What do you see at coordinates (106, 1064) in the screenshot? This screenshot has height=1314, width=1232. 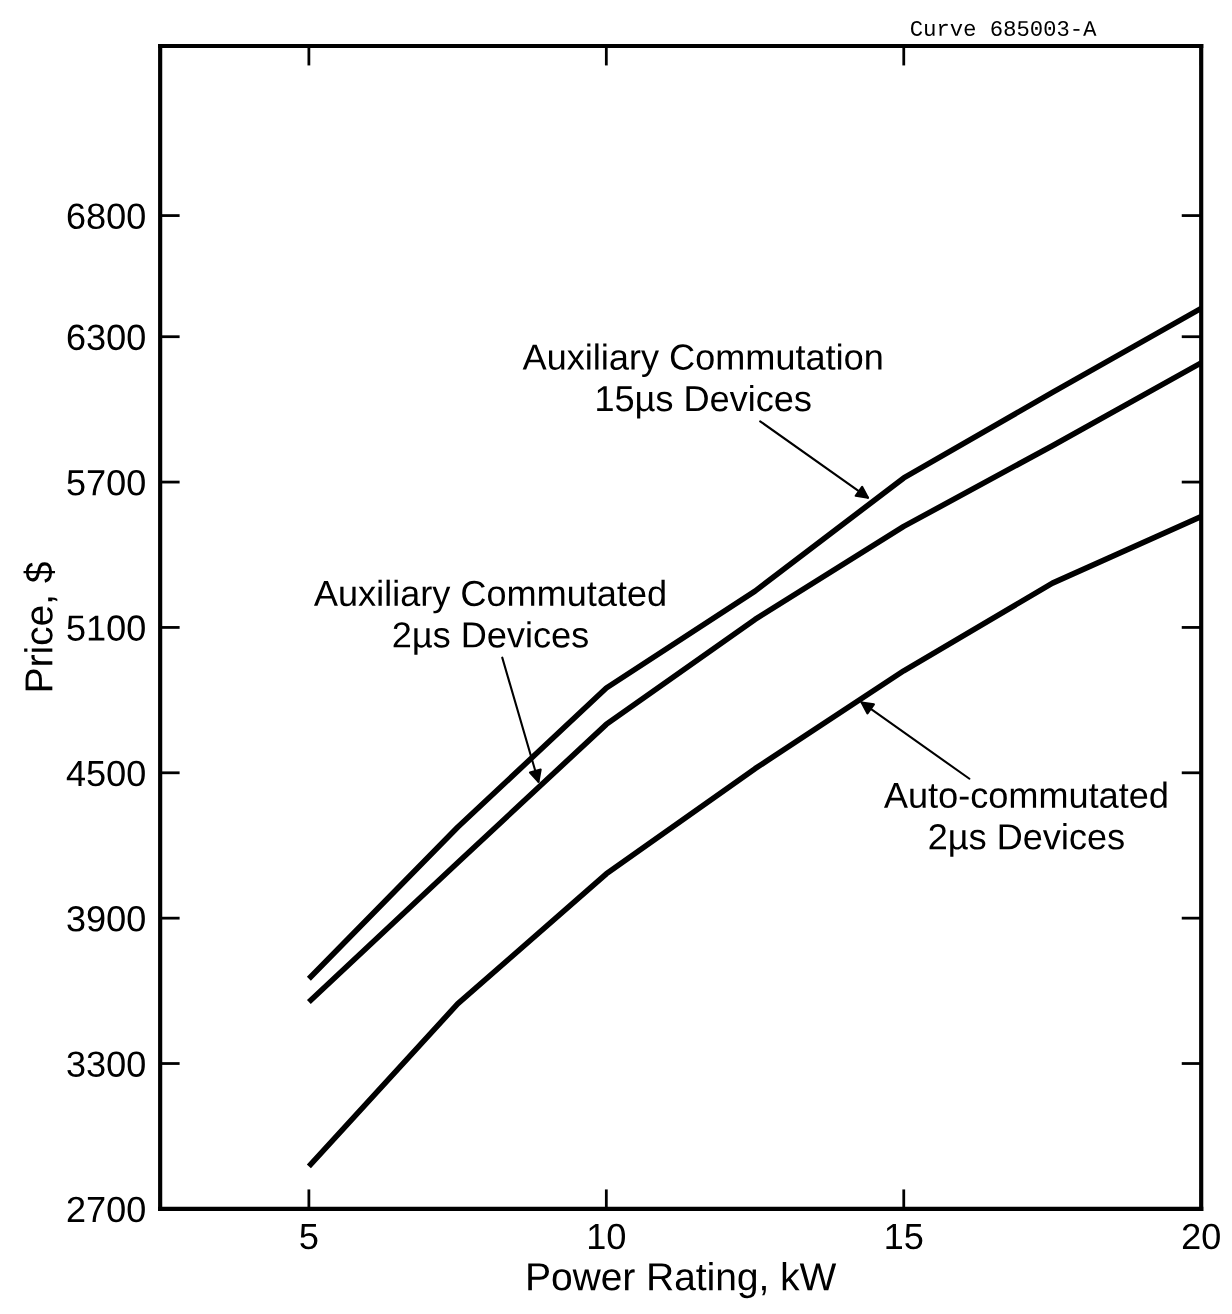 I see `y-tick-label: 3300` at bounding box center [106, 1064].